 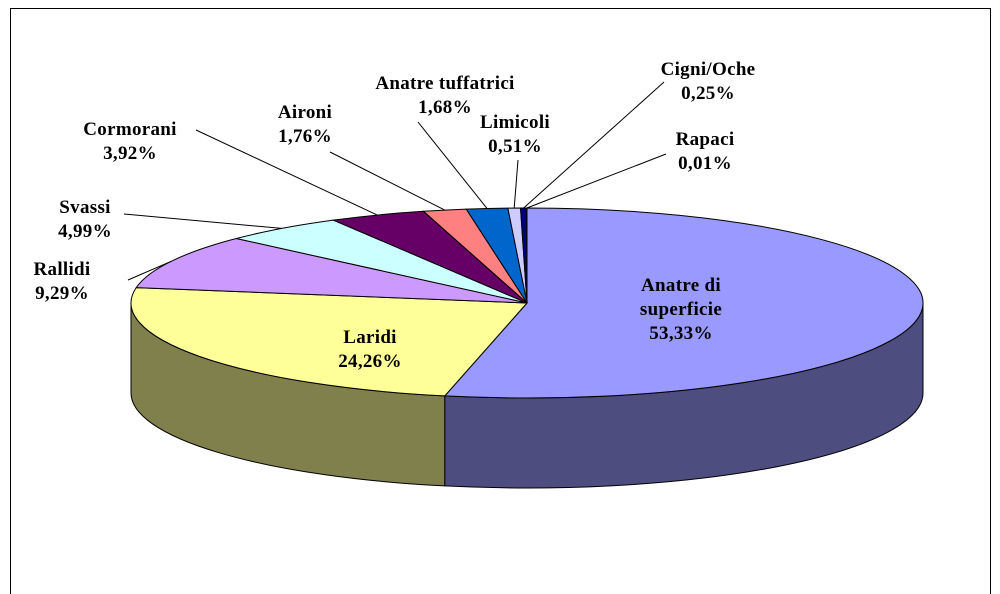 What do you see at coordinates (85, 231) in the screenshot?
I see `value-label: 4,99%` at bounding box center [85, 231].